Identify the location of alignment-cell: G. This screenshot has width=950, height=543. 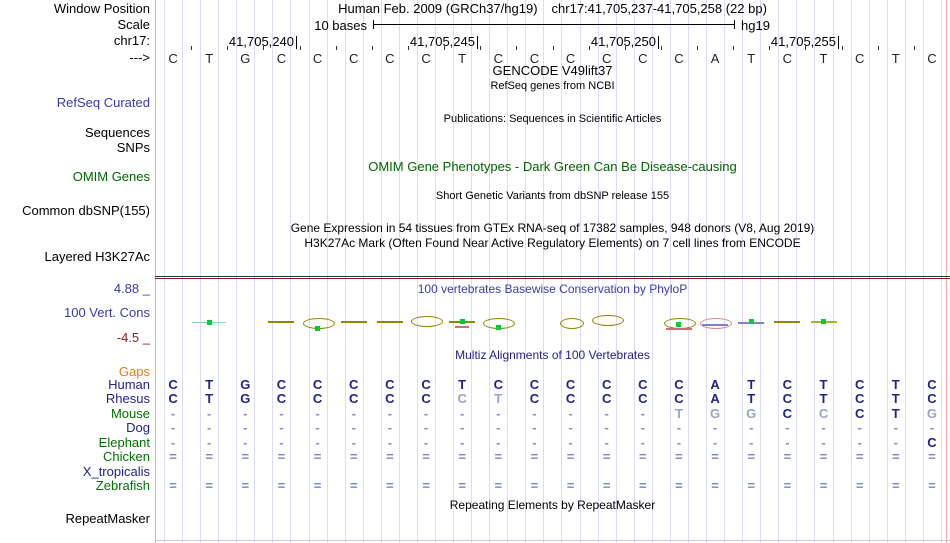
(245, 398).